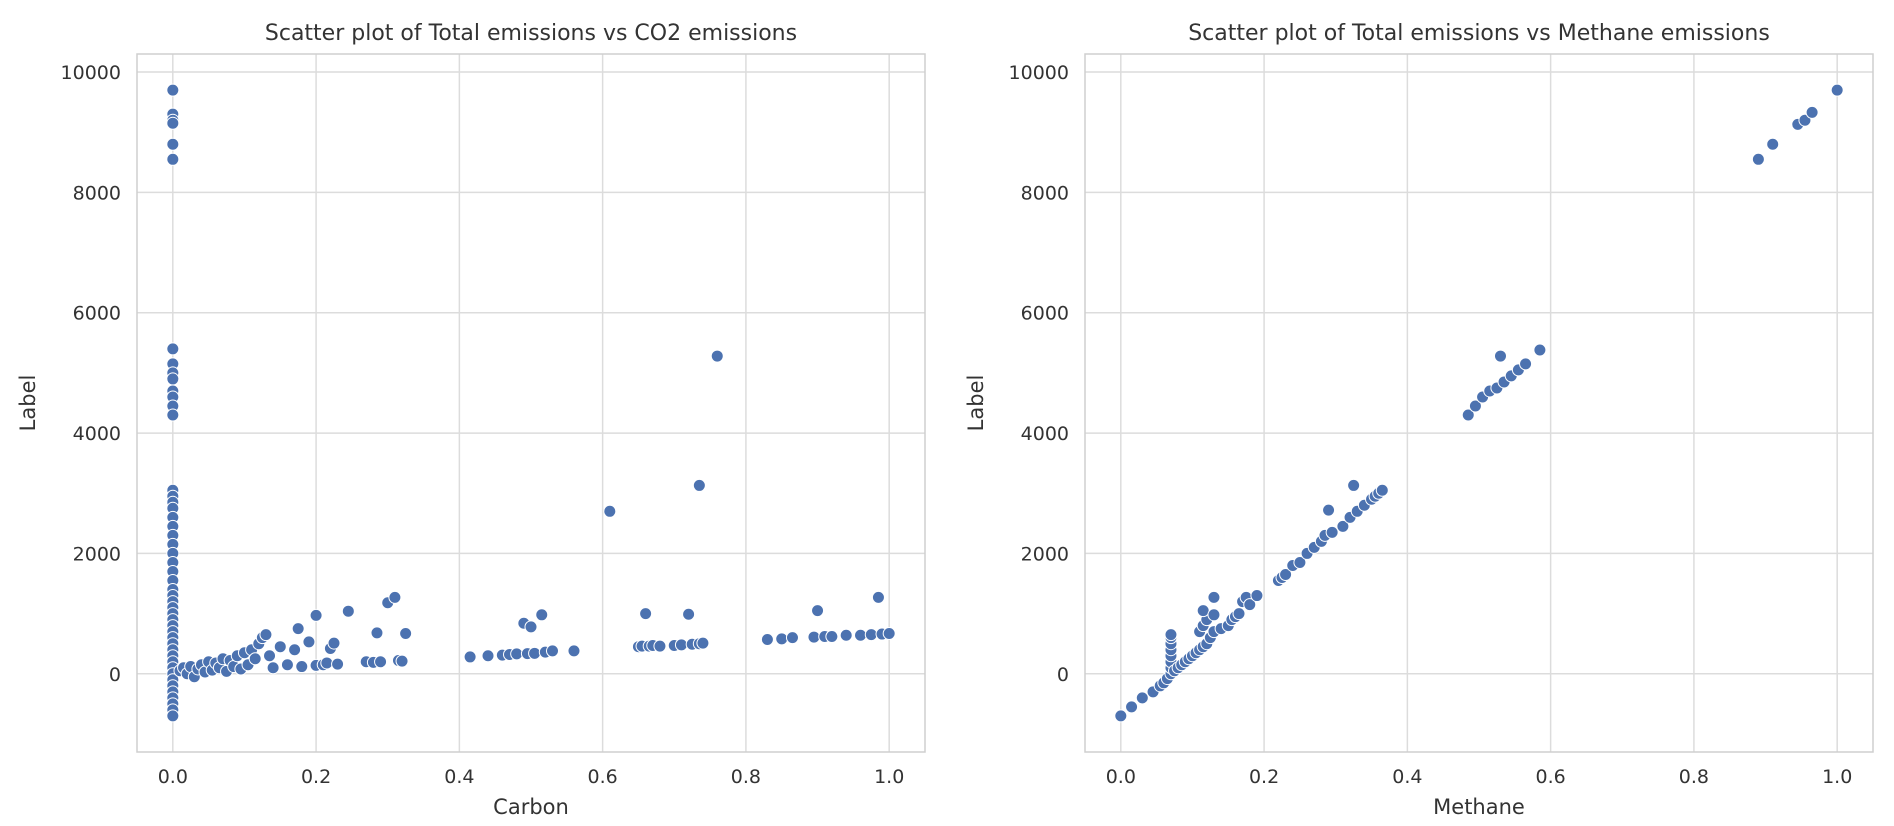 The width and height of the screenshot is (1894, 826). Describe the element at coordinates (889, 777) in the screenshot. I see `x-tick-label: 1.0` at that location.